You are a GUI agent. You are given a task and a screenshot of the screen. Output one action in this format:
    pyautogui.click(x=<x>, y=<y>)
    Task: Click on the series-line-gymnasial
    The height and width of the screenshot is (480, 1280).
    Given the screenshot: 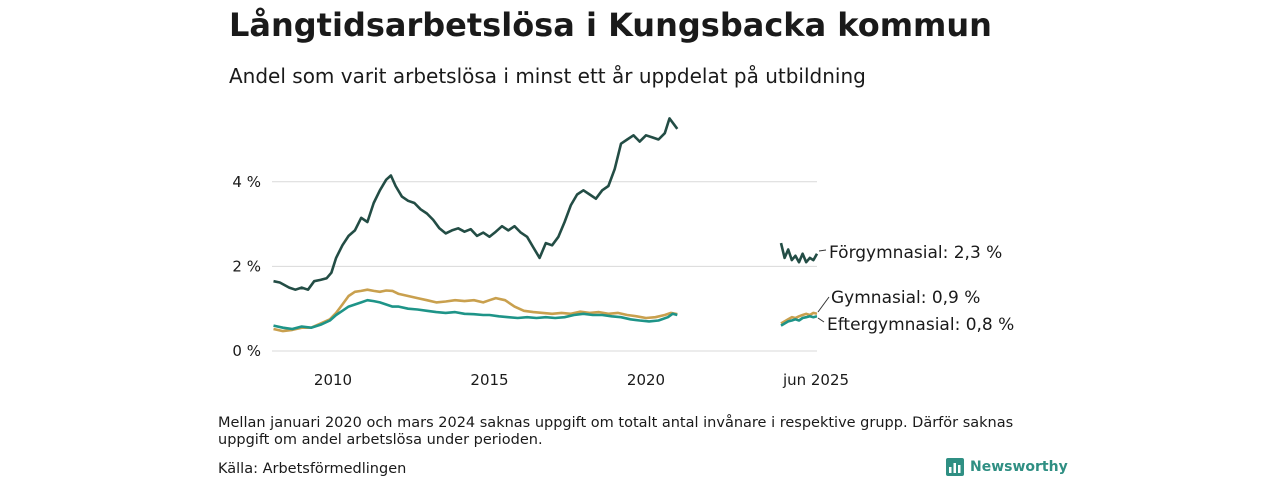 What is the action you would take?
    pyautogui.click(x=475, y=310)
    